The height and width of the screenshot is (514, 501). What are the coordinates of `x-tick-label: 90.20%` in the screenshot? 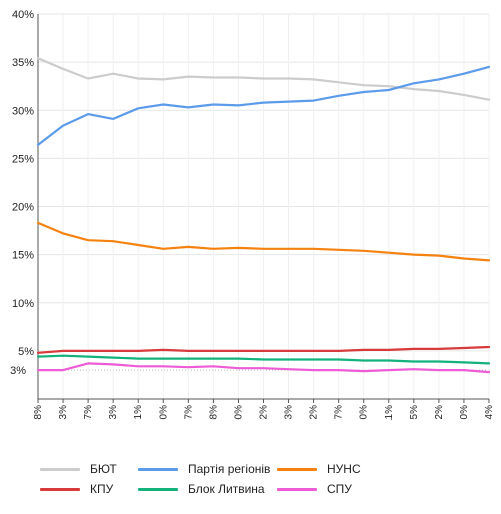 It's located at (464, 412).